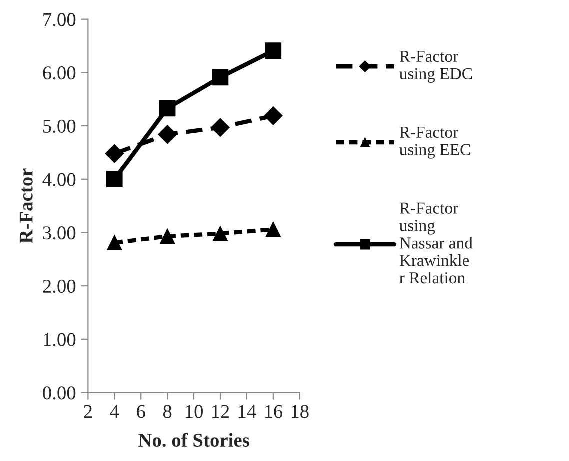 The image size is (569, 461). Describe the element at coordinates (59, 127) in the screenshot. I see `y-tick-label: 5.00` at that location.